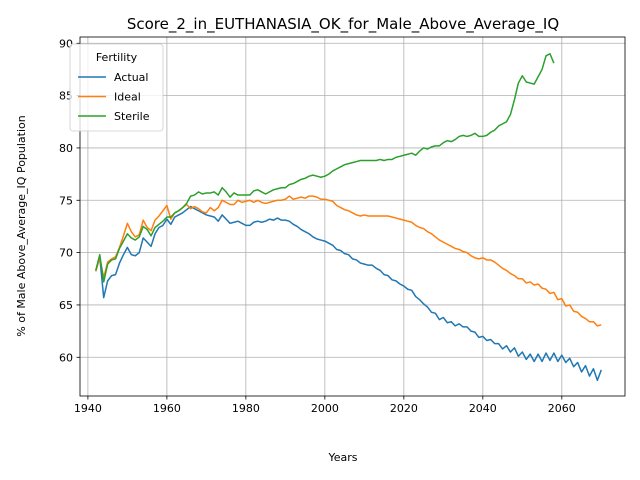  What do you see at coordinates (66, 357) in the screenshot?
I see `y-tick-label: 60` at bounding box center [66, 357].